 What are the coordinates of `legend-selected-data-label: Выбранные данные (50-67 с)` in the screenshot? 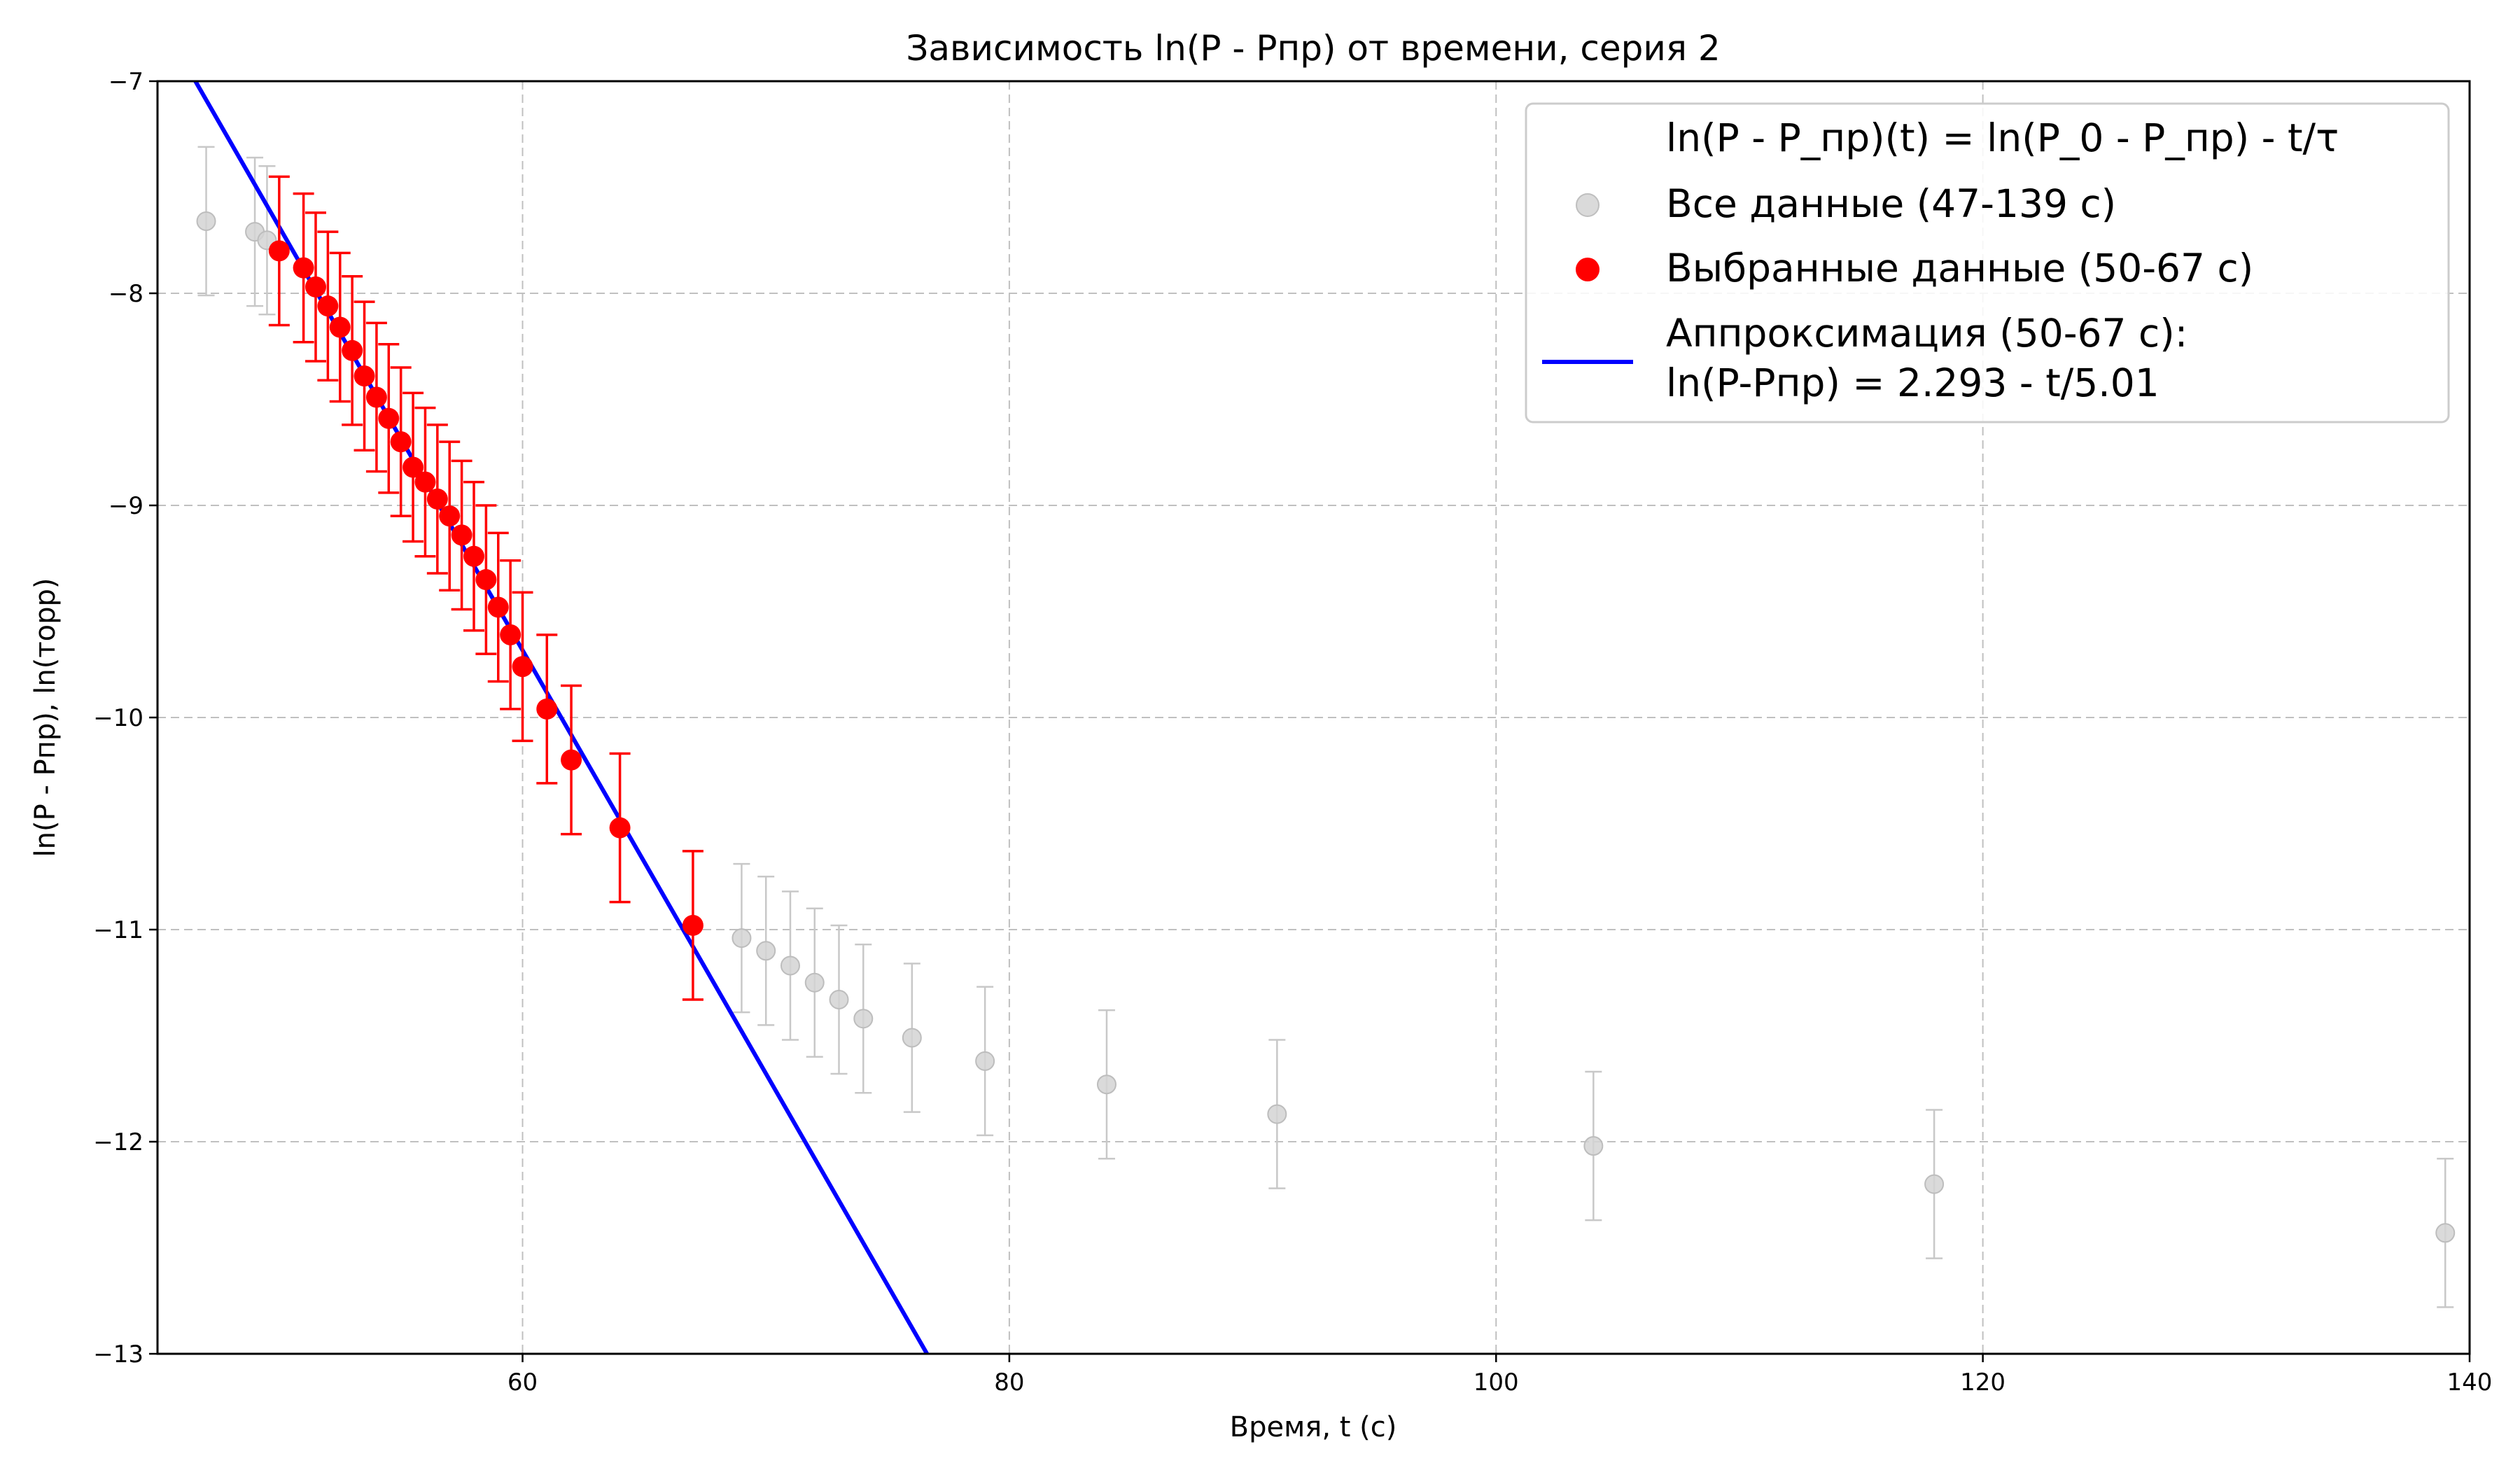 It's located at (1959, 268).